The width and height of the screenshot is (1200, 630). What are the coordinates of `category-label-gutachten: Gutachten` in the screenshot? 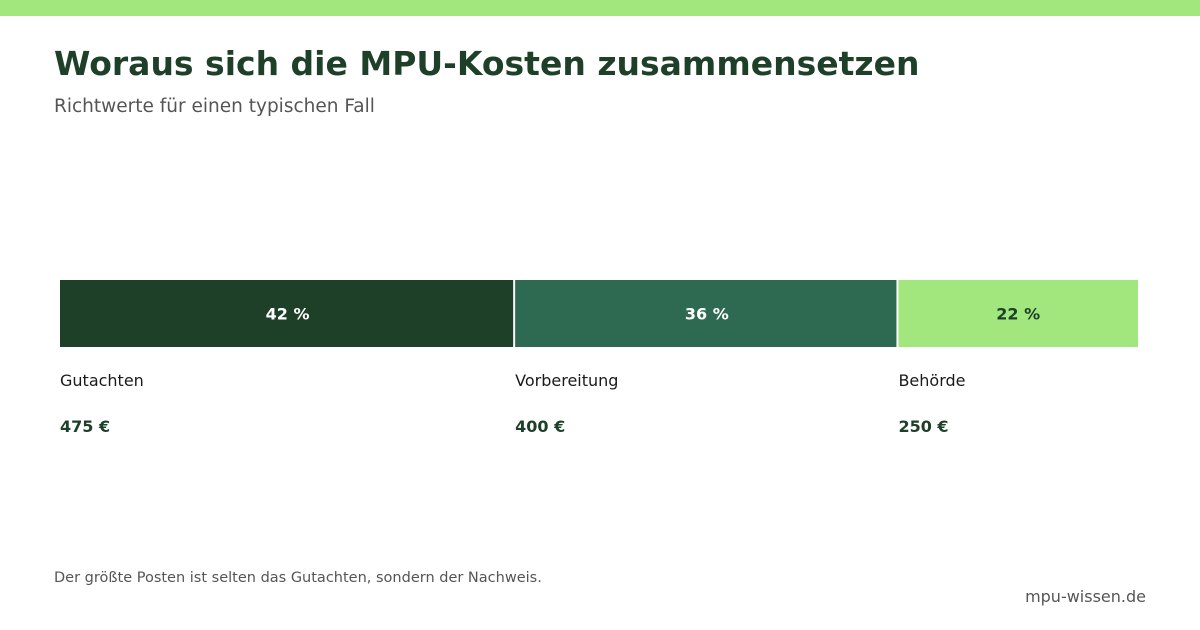 It's located at (102, 380).